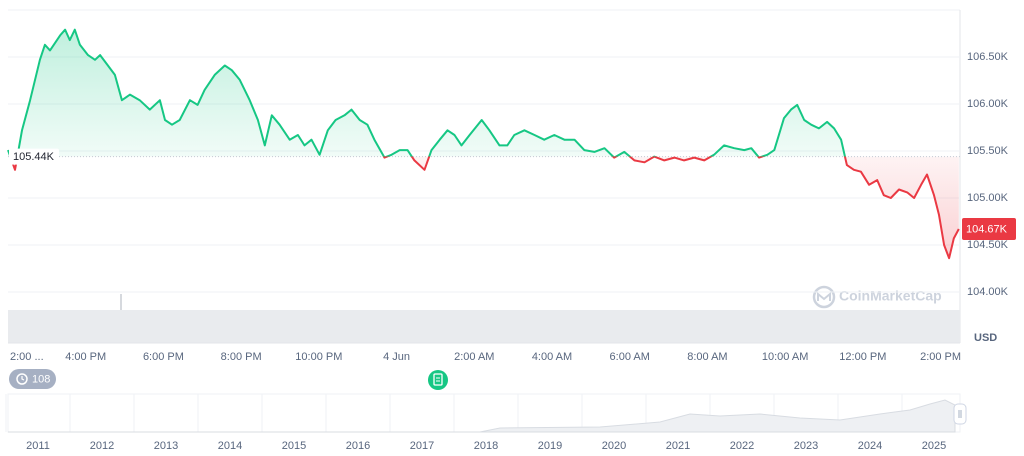 This screenshot has width=1024, height=456. What do you see at coordinates (102, 446) in the screenshot?
I see `navigator-year-label: 2012` at bounding box center [102, 446].